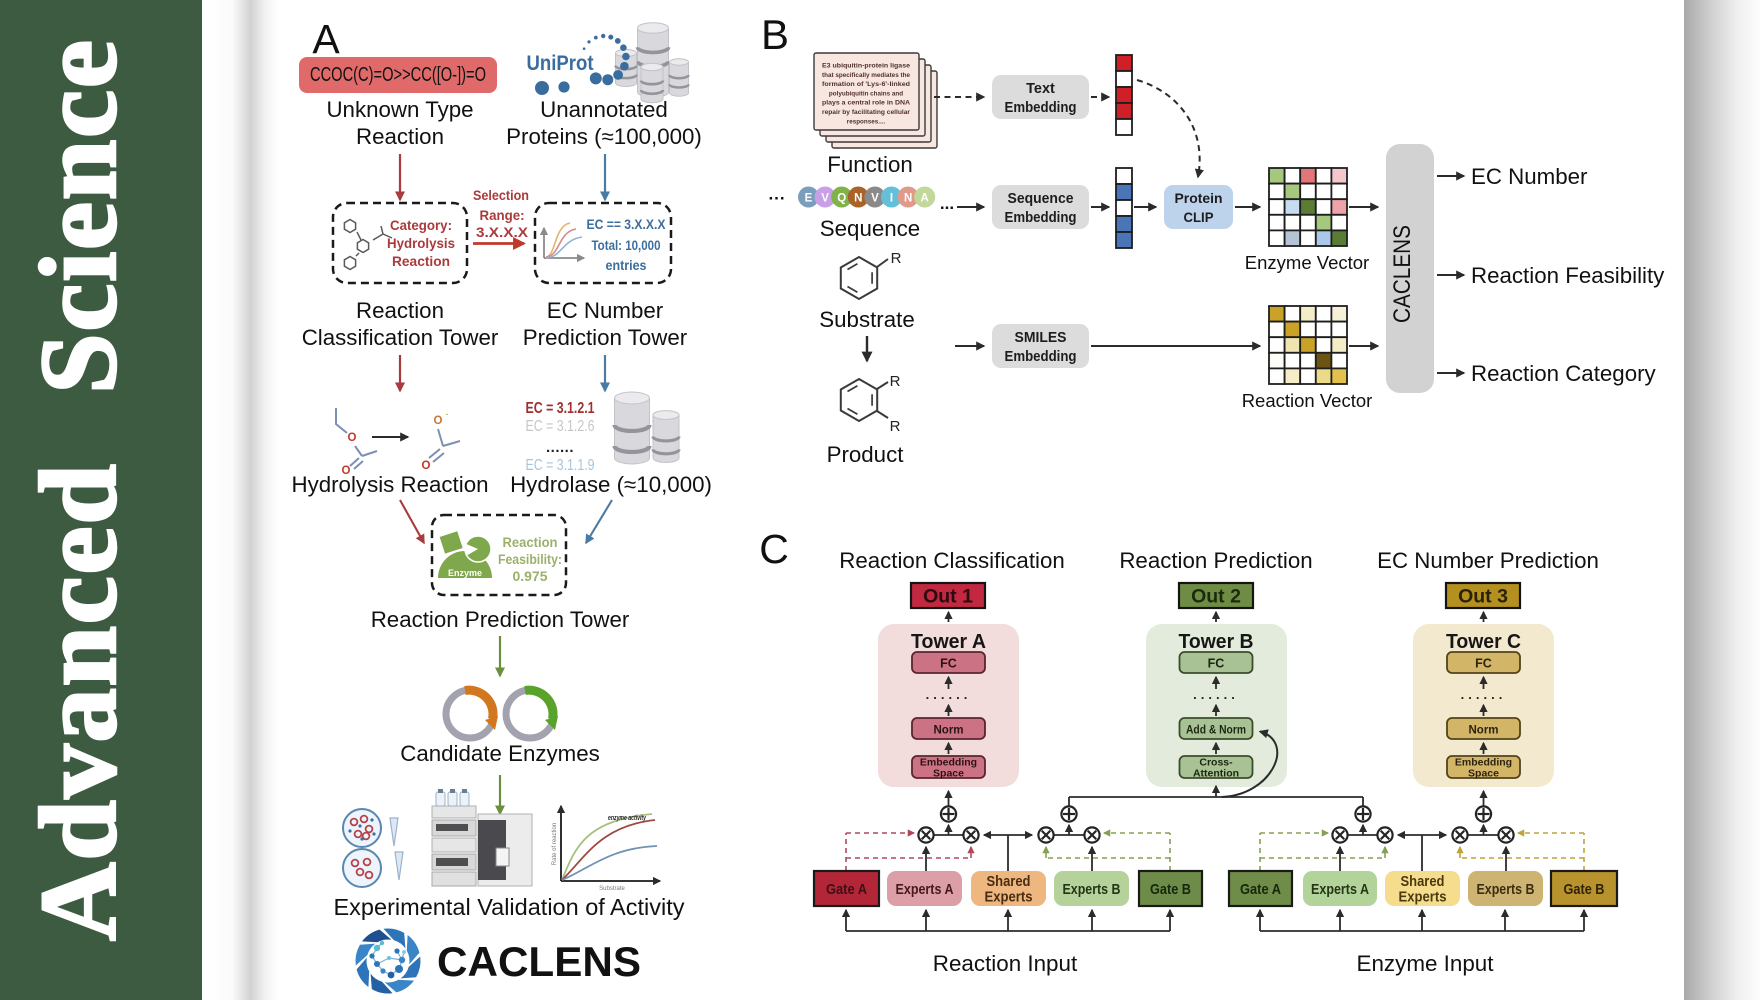 This screenshot has height=1000, width=1760. I want to click on svg-text: I, so click(891, 199).